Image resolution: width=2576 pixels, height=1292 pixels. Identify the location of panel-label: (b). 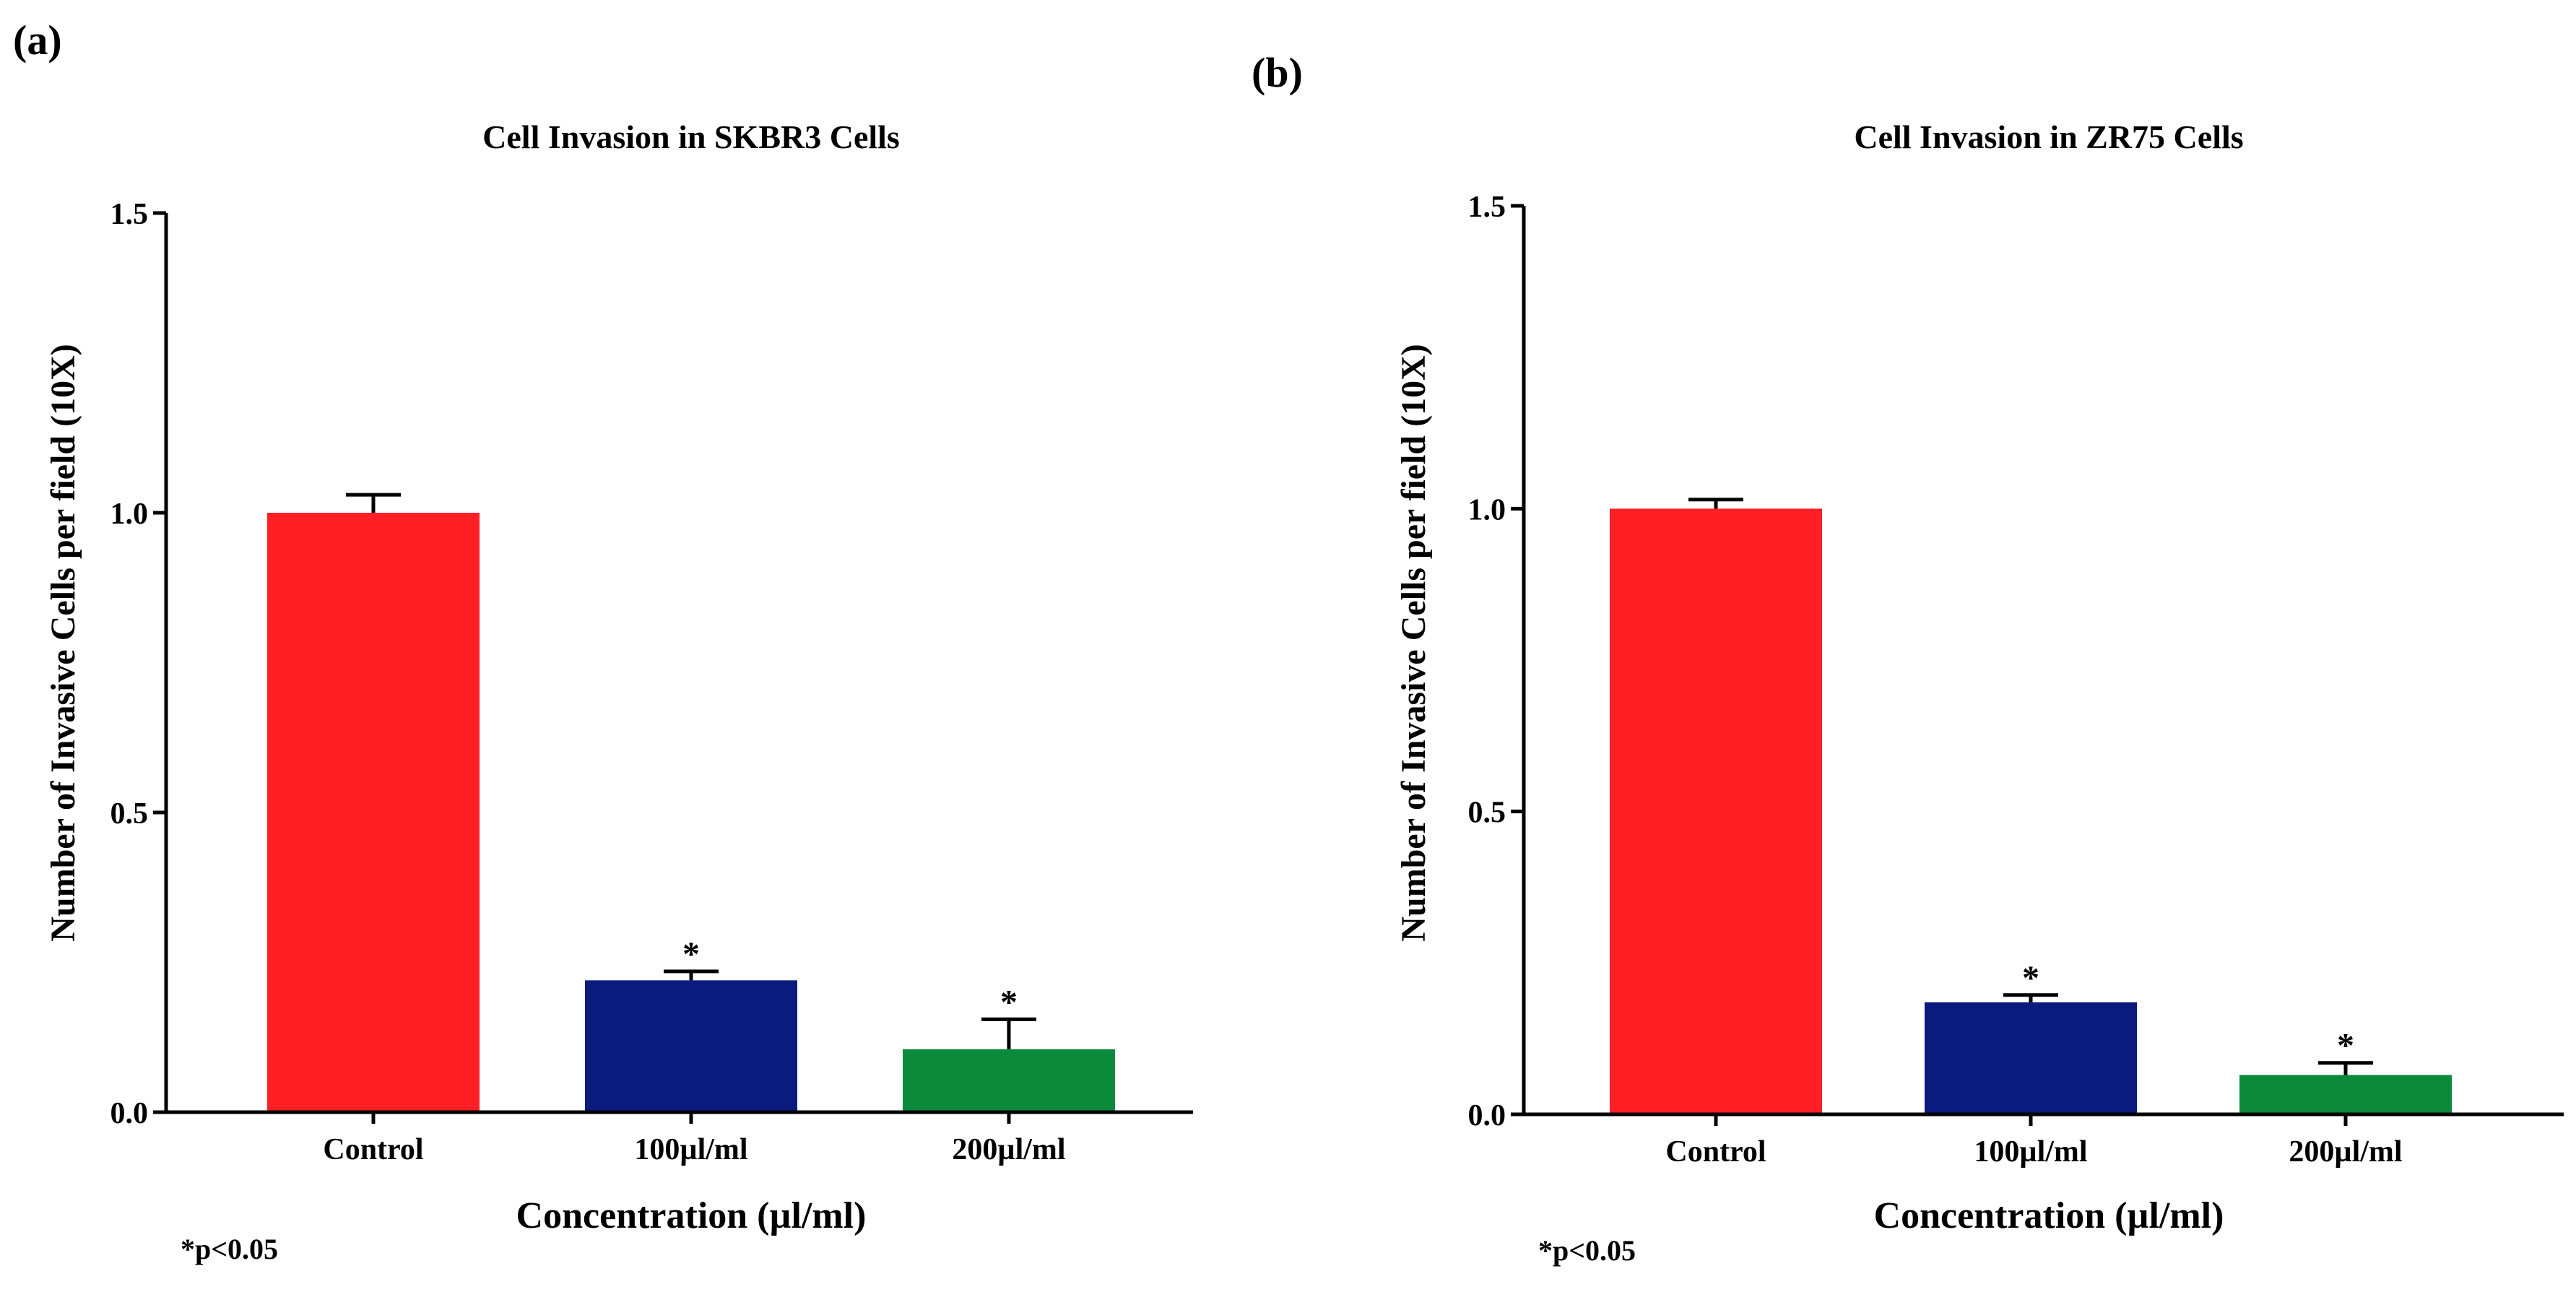
(1277, 72).